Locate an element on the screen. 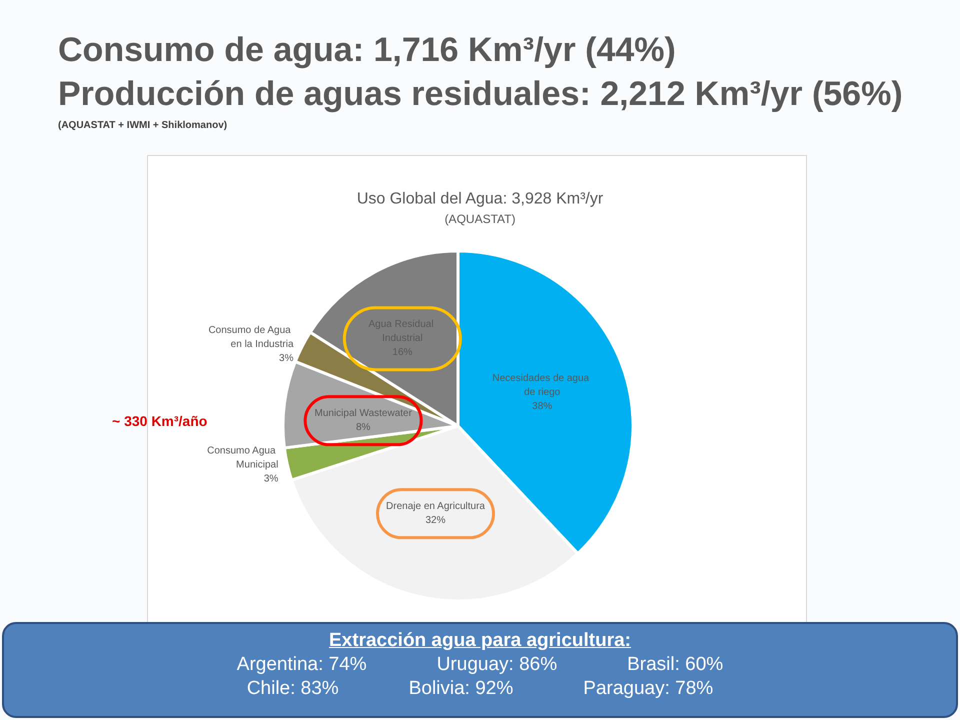 The width and height of the screenshot is (960, 720). text: (AQUASTAT + IWMI + Shiklomanov) is located at coordinates (143, 125).